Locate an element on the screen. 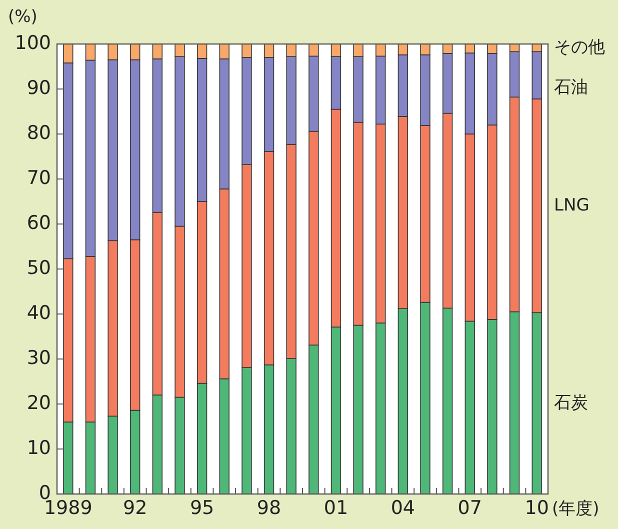 Image resolution: width=618 pixels, height=529 pixels. y-tick-label: 60 is located at coordinates (38, 223).